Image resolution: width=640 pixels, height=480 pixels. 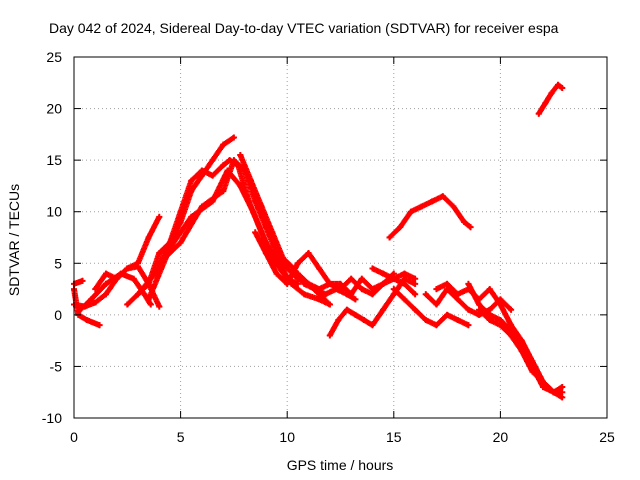 What do you see at coordinates (14, 240) in the screenshot?
I see `y-axis-label: SDTVAR / TECUs` at bounding box center [14, 240].